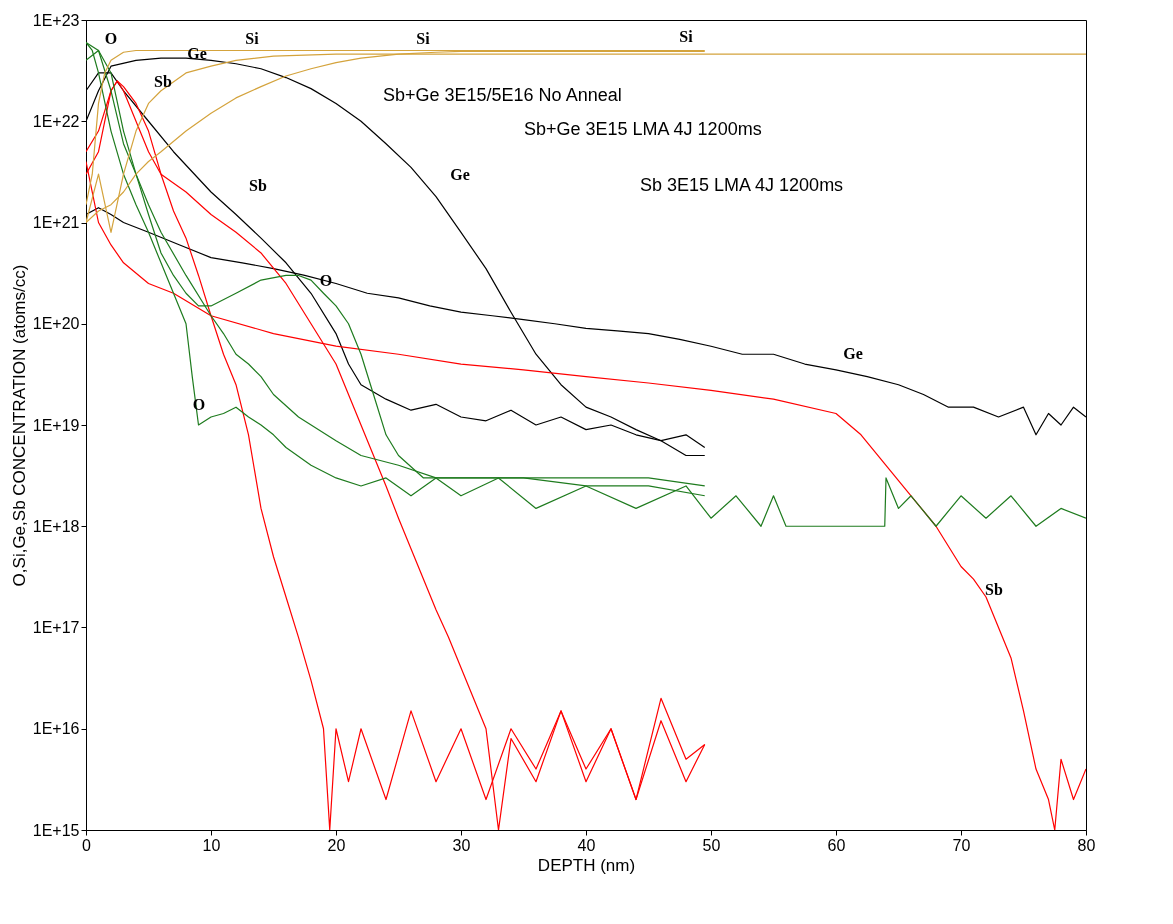 This screenshot has width=1173, height=924. What do you see at coordinates (56, 830) in the screenshot?
I see `y-tick-label: 1E+15` at bounding box center [56, 830].